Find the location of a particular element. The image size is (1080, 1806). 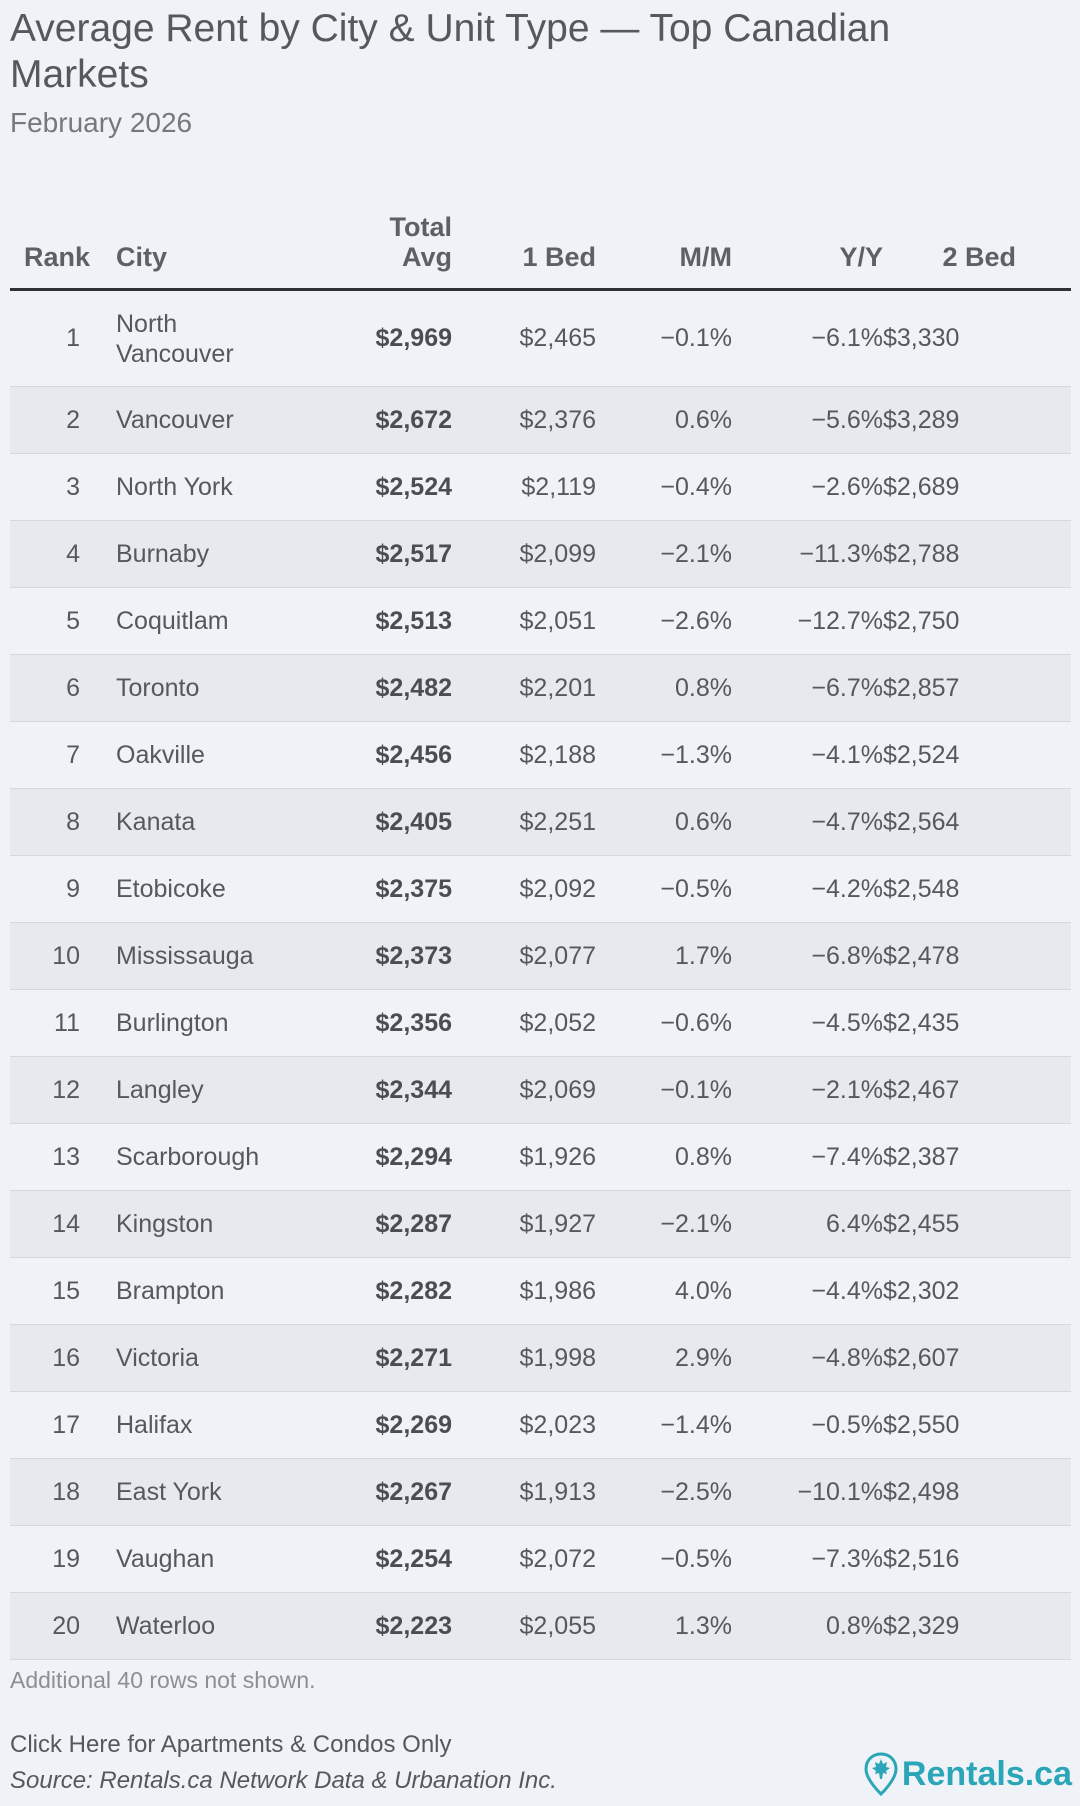

cell-yy: −6.1% is located at coordinates (847, 338).